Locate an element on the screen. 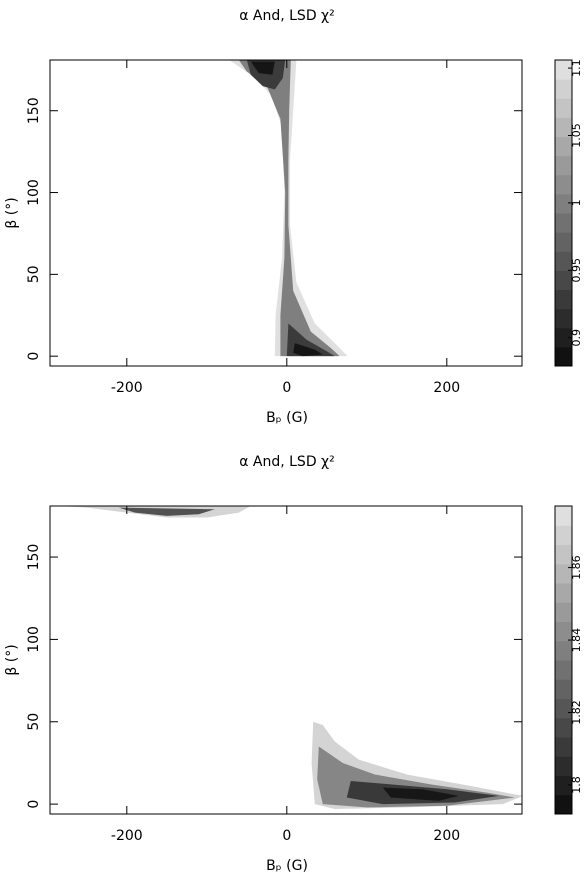 The image size is (587, 881). colorbar-tick-label: 1.86 is located at coordinates (576, 567).